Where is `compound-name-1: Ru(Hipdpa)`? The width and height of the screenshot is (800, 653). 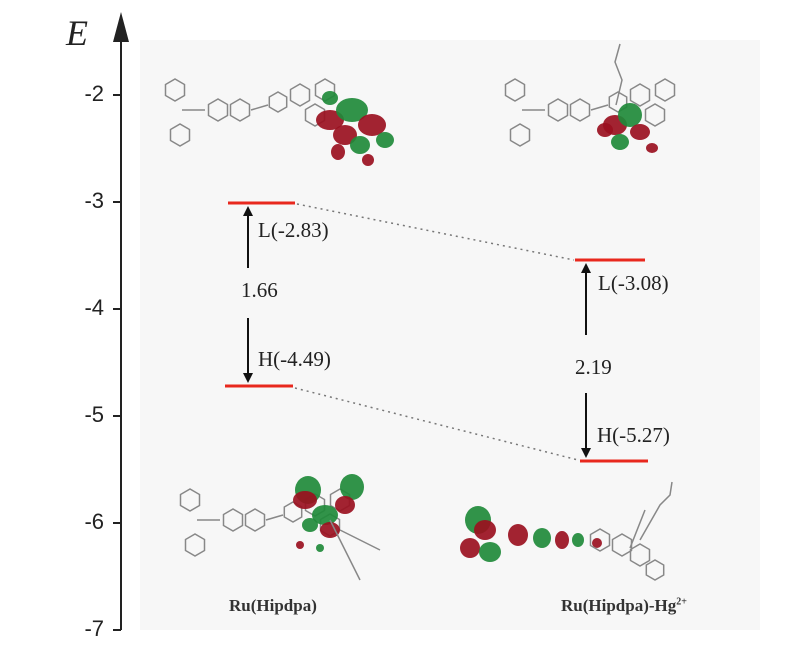 compound-name-1: Ru(Hipdpa) is located at coordinates (273, 605).